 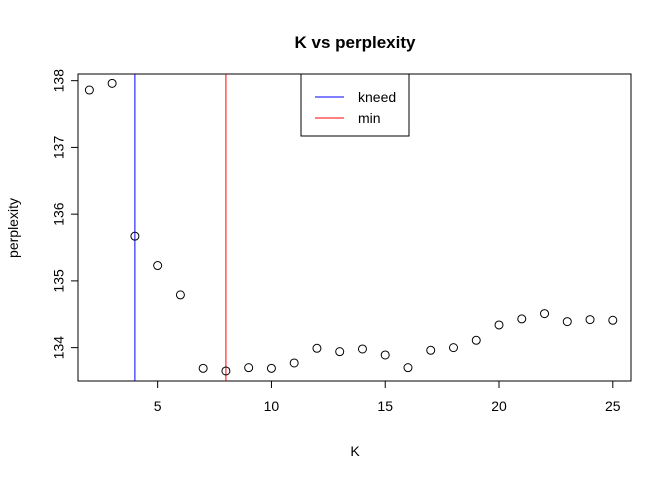 I want to click on y-axis: 134 135 136 137 138, so click(x=64, y=214).